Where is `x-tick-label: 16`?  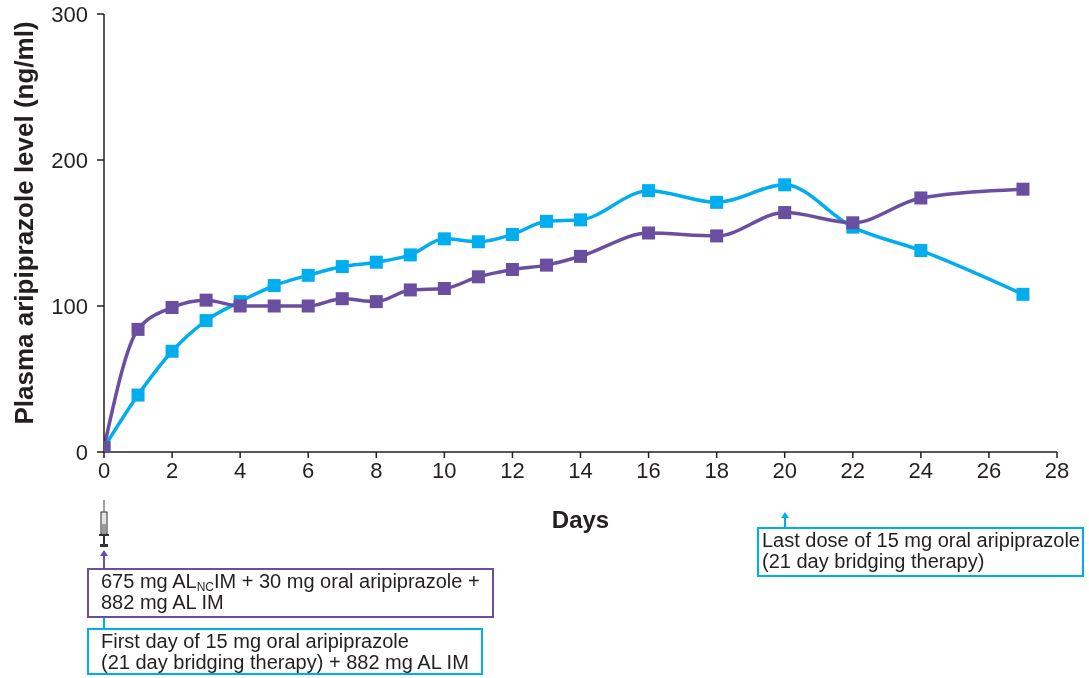
x-tick-label: 16 is located at coordinates (648, 470).